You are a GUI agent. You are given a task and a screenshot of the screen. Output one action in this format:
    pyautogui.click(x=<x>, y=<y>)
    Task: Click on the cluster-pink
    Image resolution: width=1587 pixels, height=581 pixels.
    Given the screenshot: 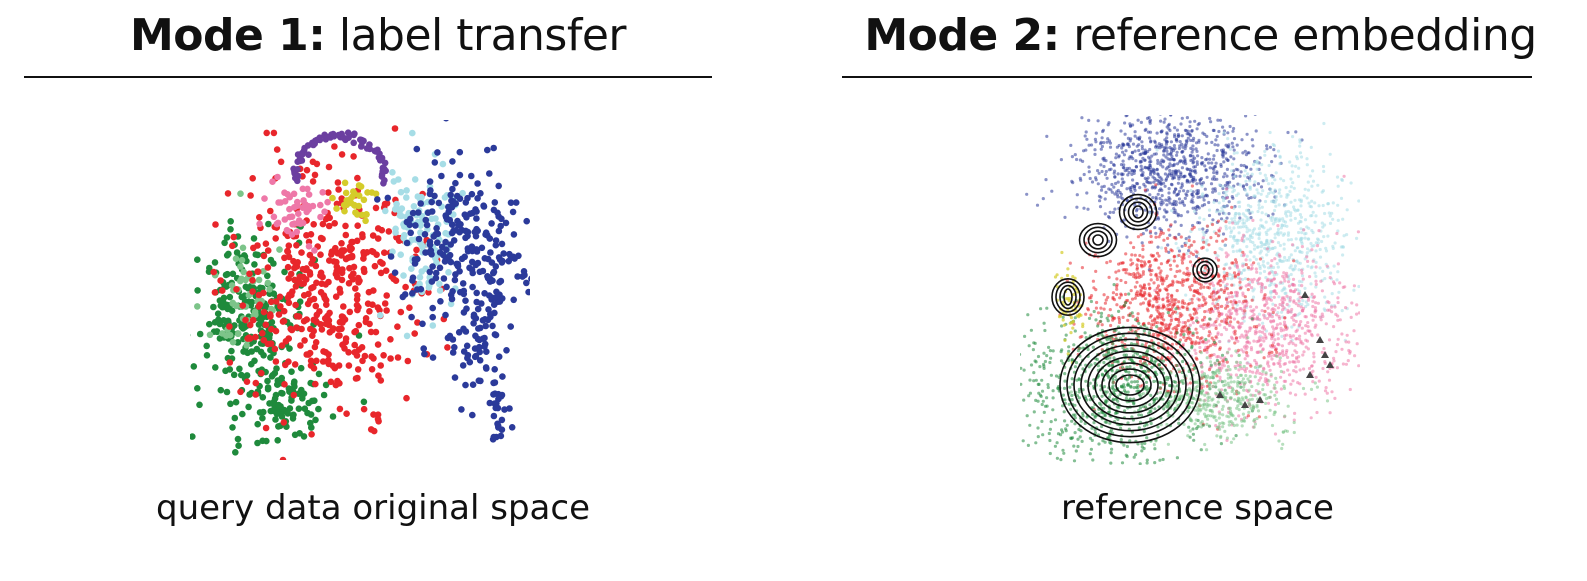 What is the action you would take?
    pyautogui.click(x=293, y=213)
    